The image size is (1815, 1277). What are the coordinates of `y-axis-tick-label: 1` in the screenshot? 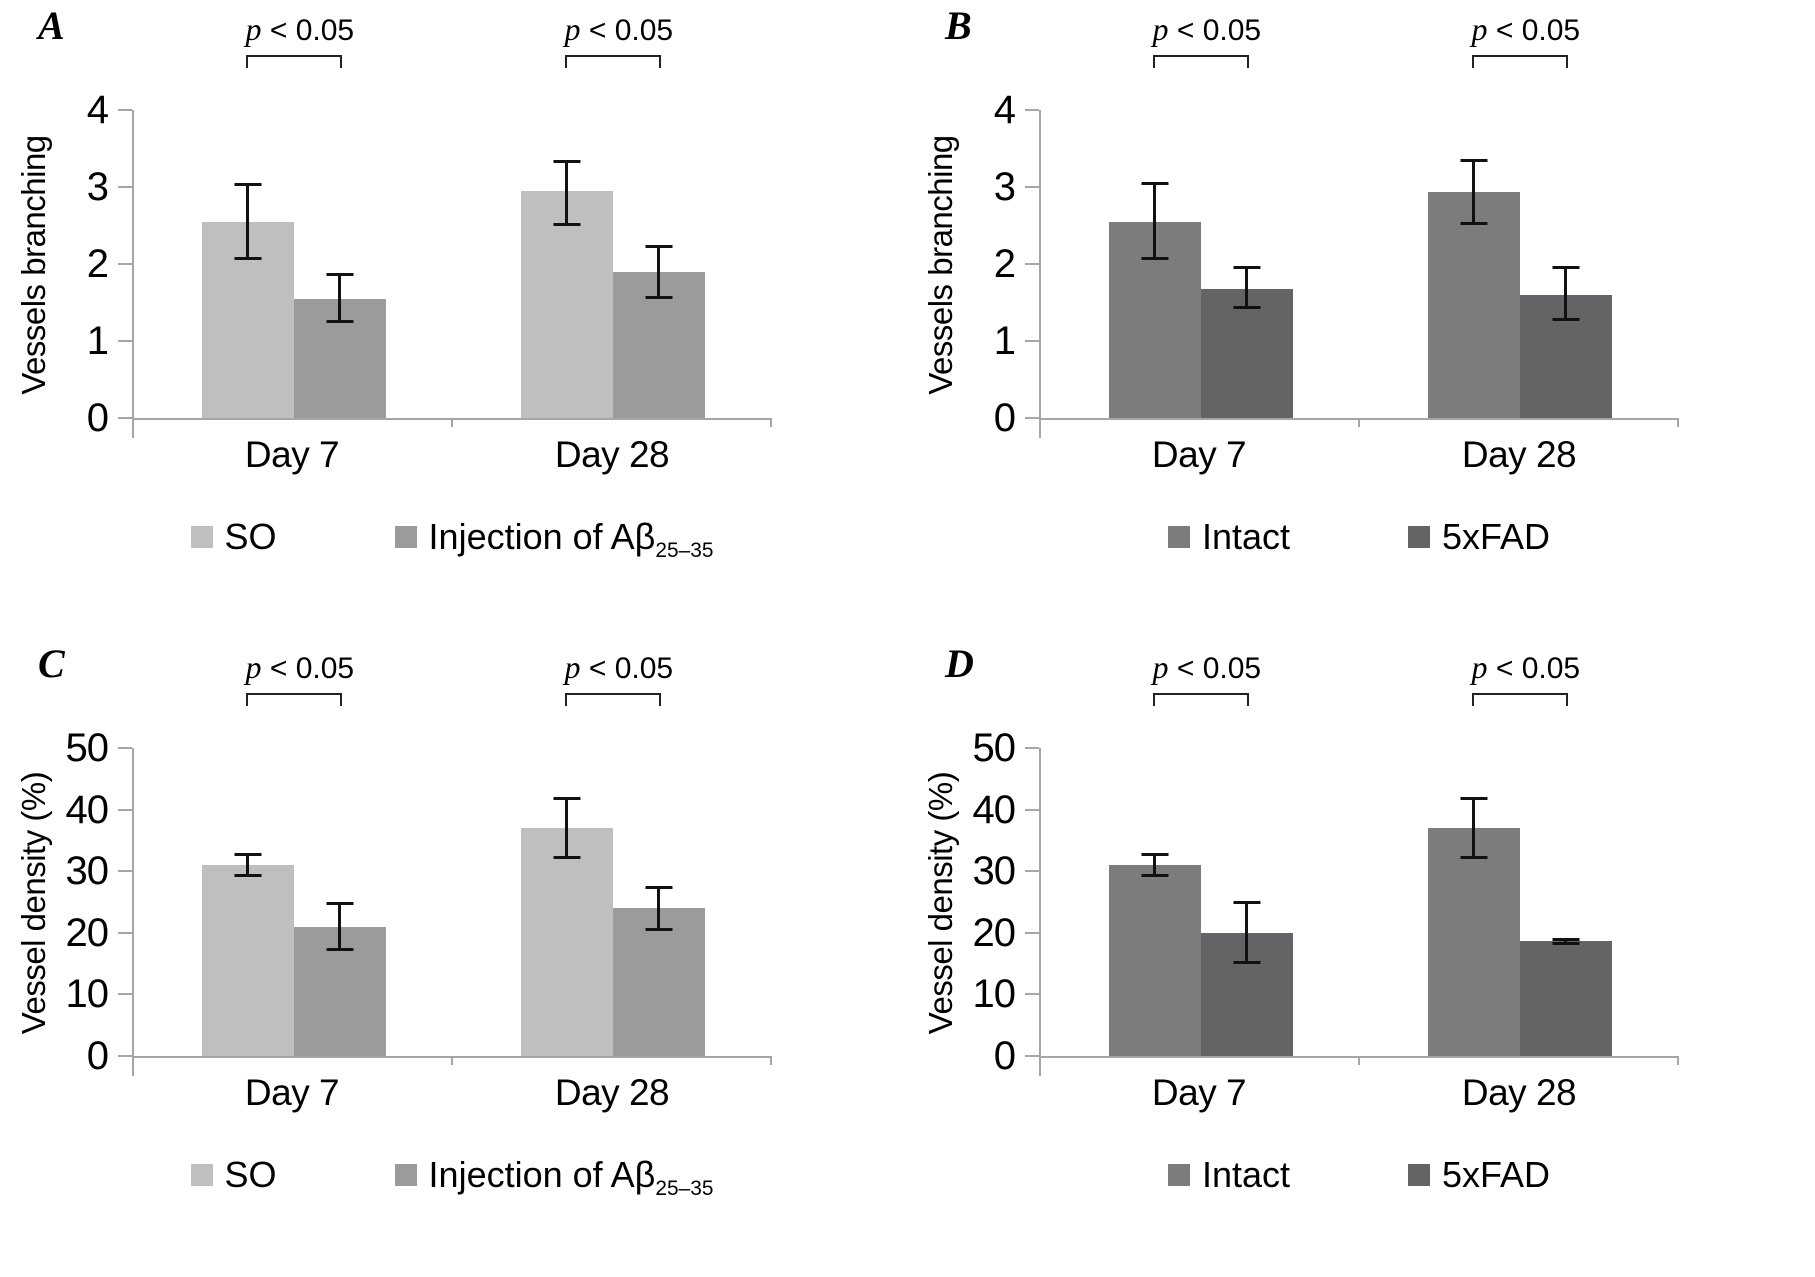 It's located at (97, 341).